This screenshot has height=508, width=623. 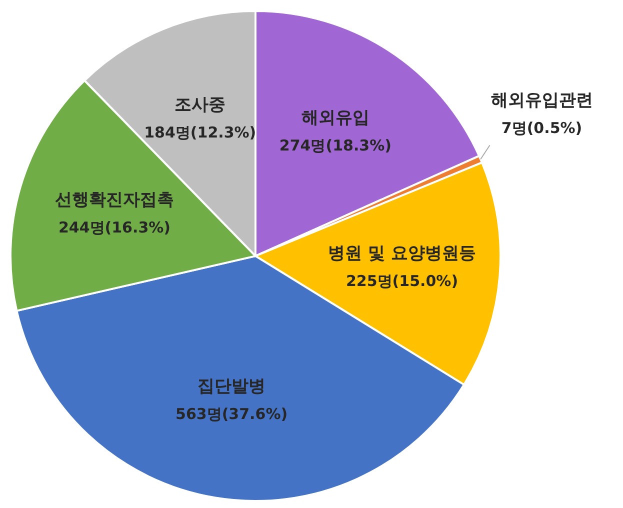 I want to click on data-label: 563명(37.6%), so click(x=232, y=413).